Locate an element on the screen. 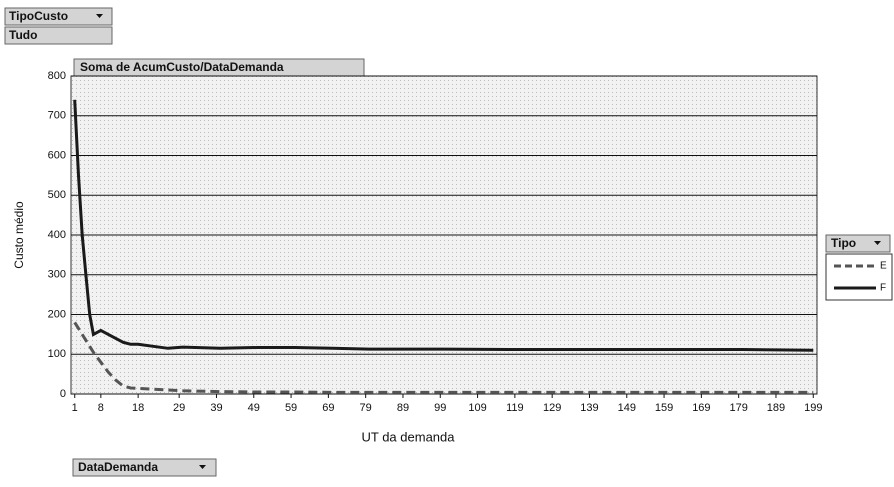 Image resolution: width=894 pixels, height=487 pixels. x-tick-label: 39 is located at coordinates (216, 408).